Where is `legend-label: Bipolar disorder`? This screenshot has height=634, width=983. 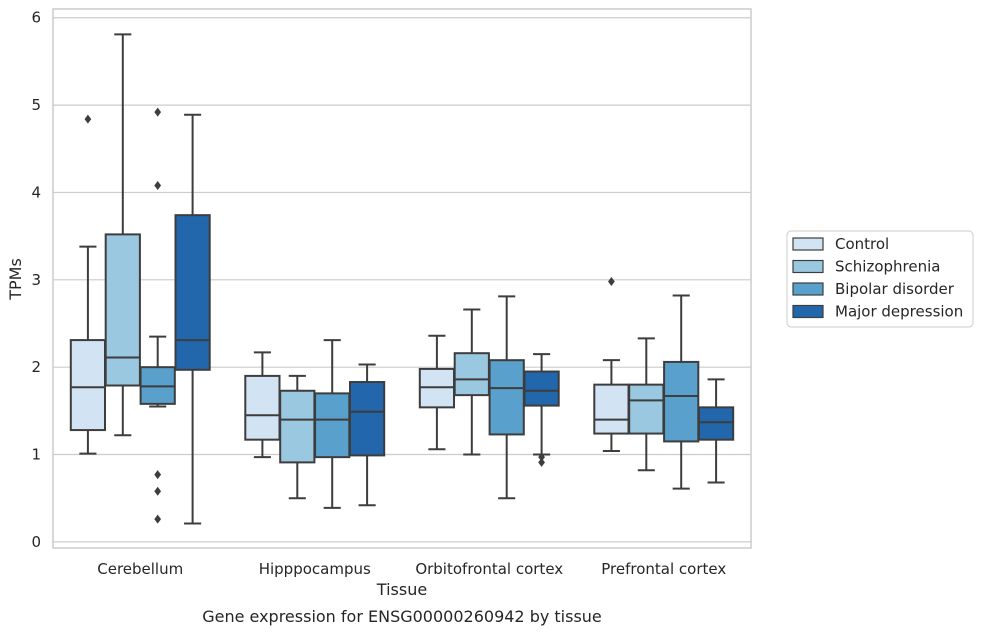 legend-label: Bipolar disorder is located at coordinates (895, 289).